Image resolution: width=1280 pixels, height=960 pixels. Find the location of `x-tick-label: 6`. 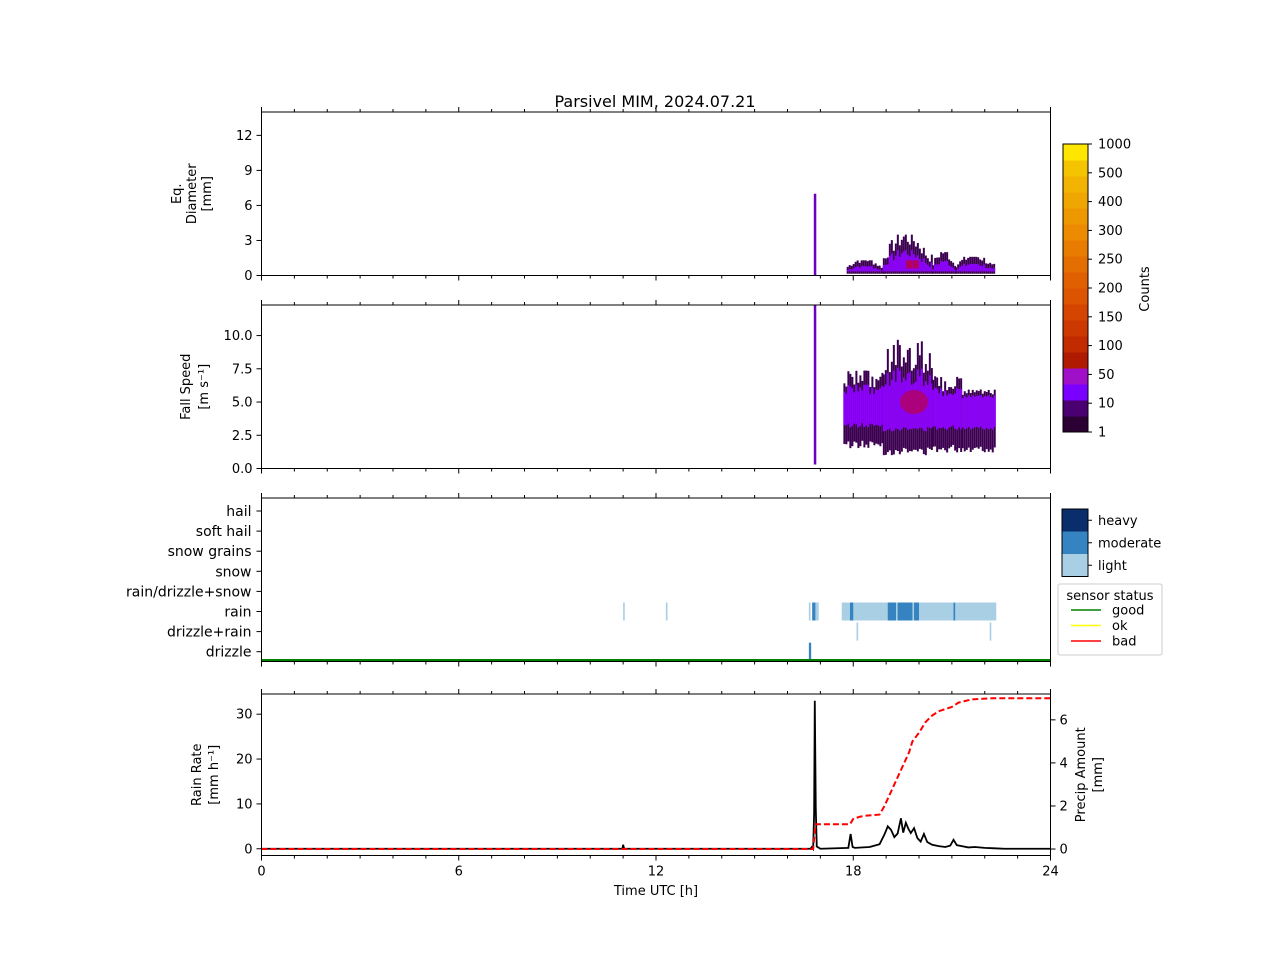

x-tick-label: 6 is located at coordinates (459, 872).